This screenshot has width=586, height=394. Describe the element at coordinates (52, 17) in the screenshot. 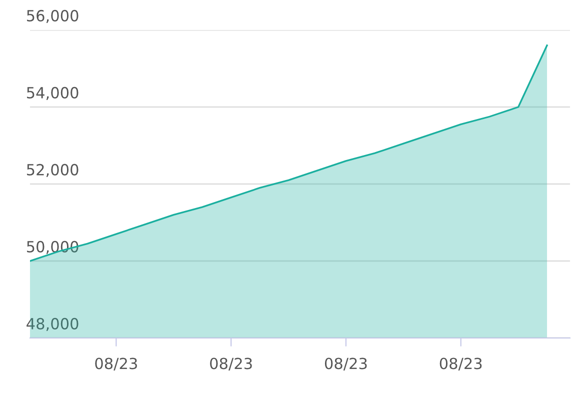

I see `y-tick-label: 56,000` at that location.